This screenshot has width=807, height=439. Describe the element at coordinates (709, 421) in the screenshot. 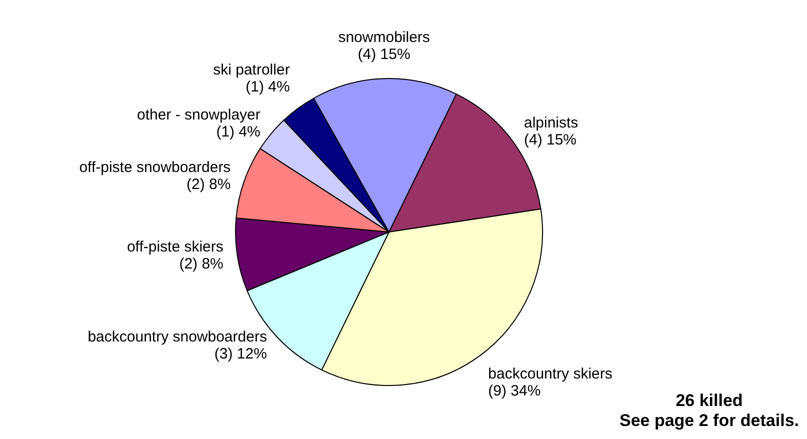

I see `text: See page 2 for details.` at that location.